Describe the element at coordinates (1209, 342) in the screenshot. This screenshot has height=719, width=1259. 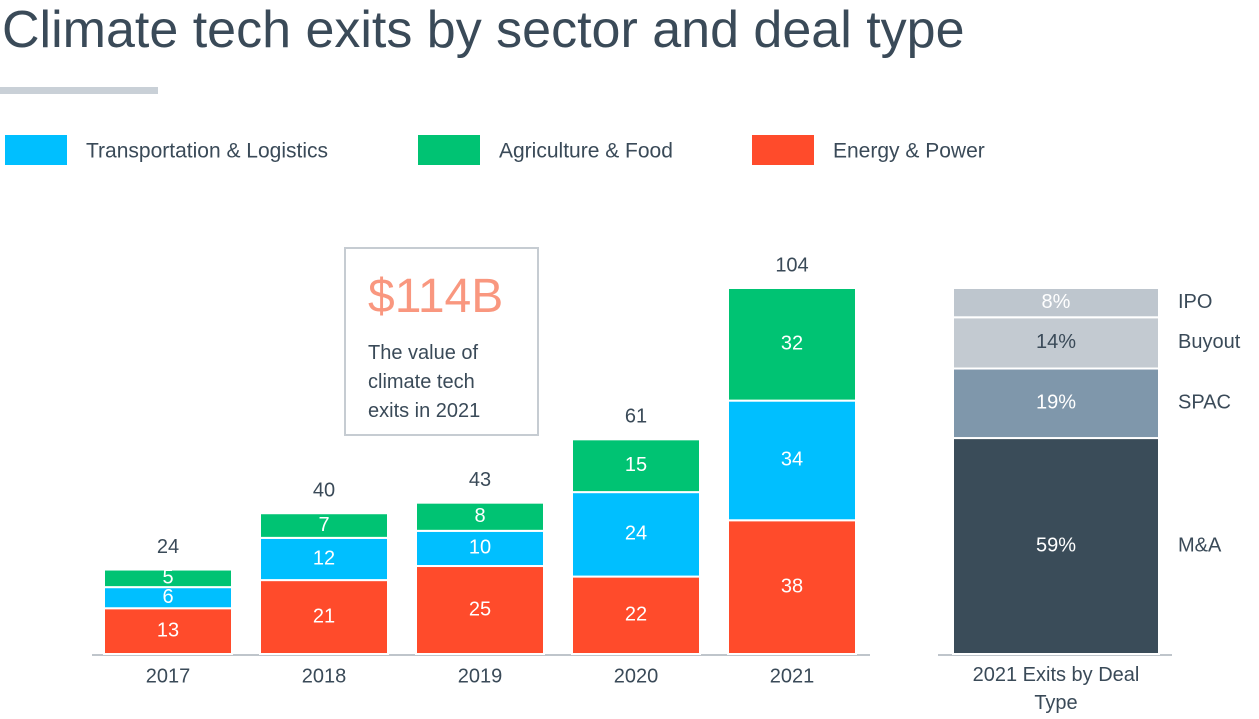
I see `series-label: Buyout` at that location.